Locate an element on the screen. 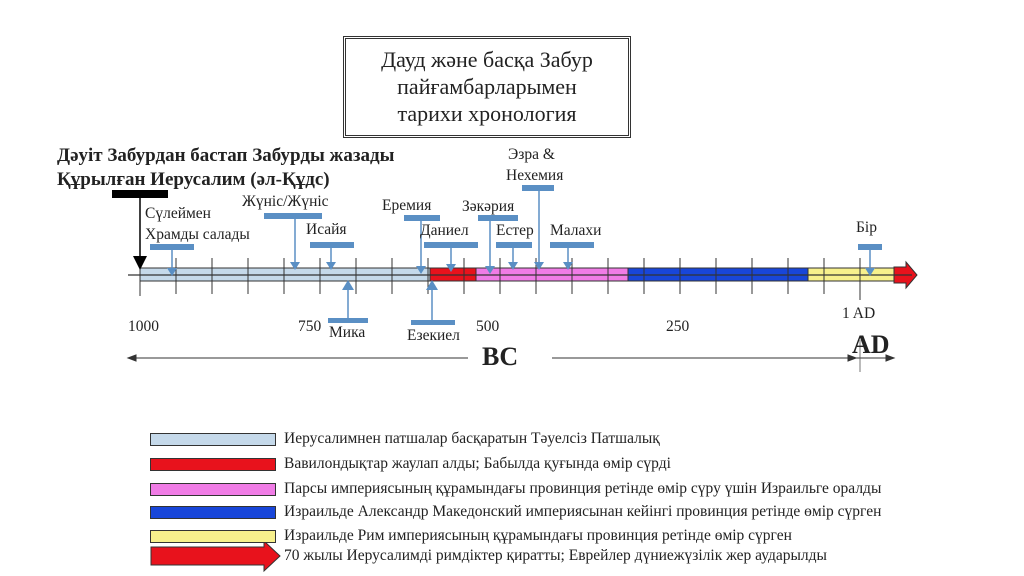 The width and height of the screenshot is (1024, 576). tick-label-250: 250 is located at coordinates (678, 326).